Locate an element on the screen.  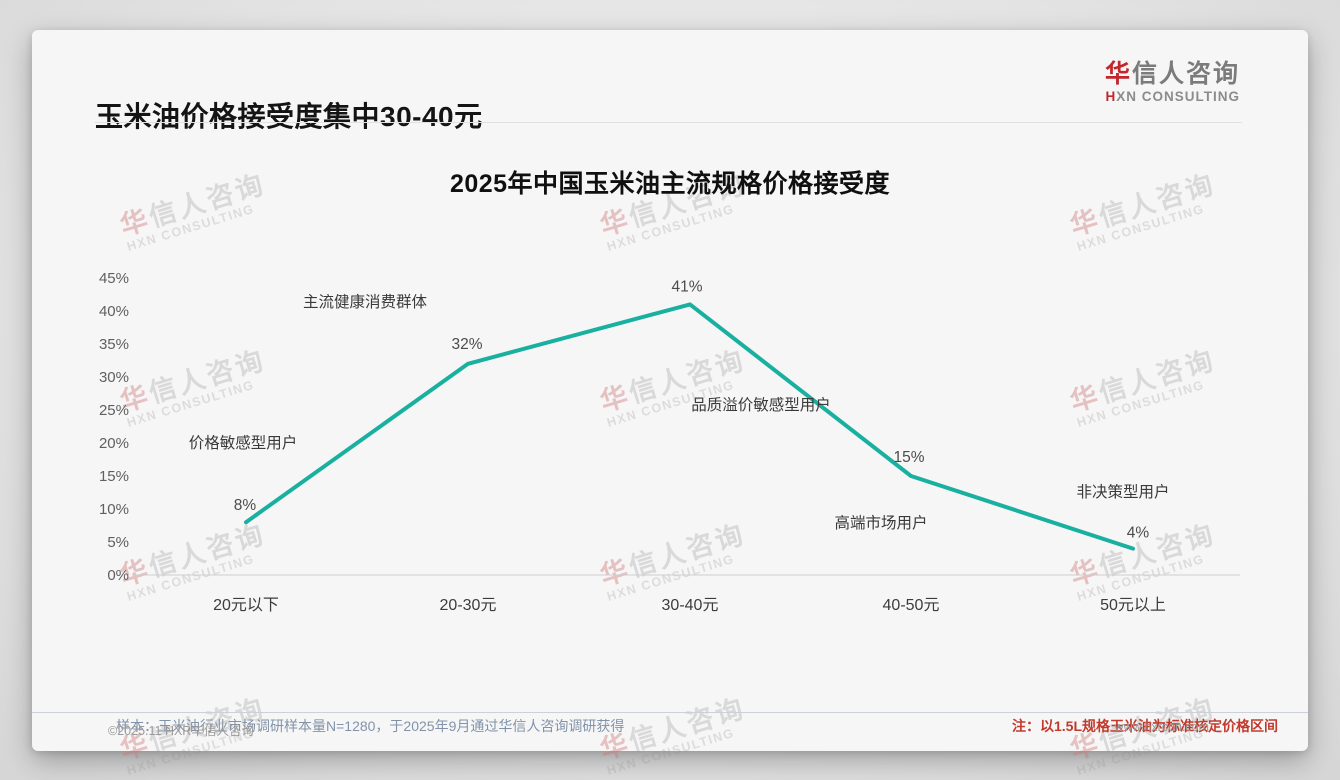
brand-logo-cn: 华信人咨询 is located at coordinates (1172, 74).